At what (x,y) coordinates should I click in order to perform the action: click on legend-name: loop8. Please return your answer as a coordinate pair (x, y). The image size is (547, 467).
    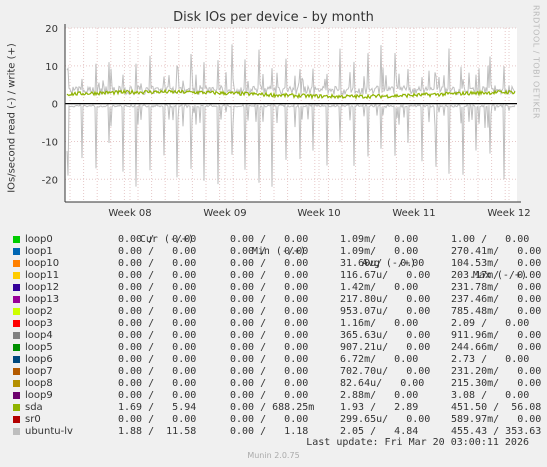
    Looking at the image, I should click on (39, 383).